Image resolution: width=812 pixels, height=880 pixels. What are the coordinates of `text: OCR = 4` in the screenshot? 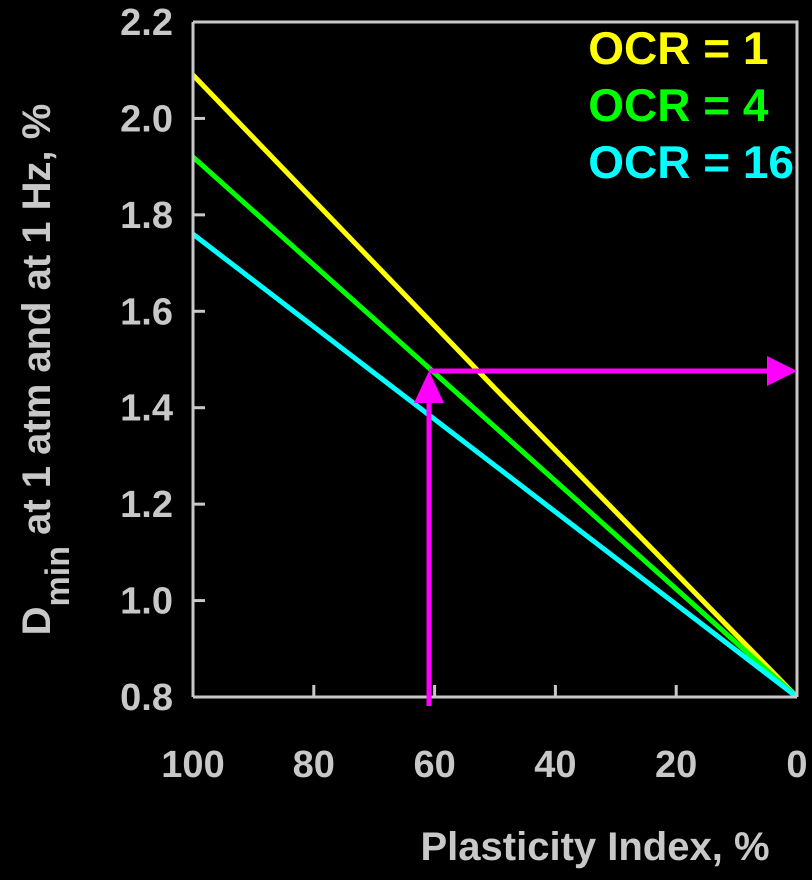 It's located at (678, 105).